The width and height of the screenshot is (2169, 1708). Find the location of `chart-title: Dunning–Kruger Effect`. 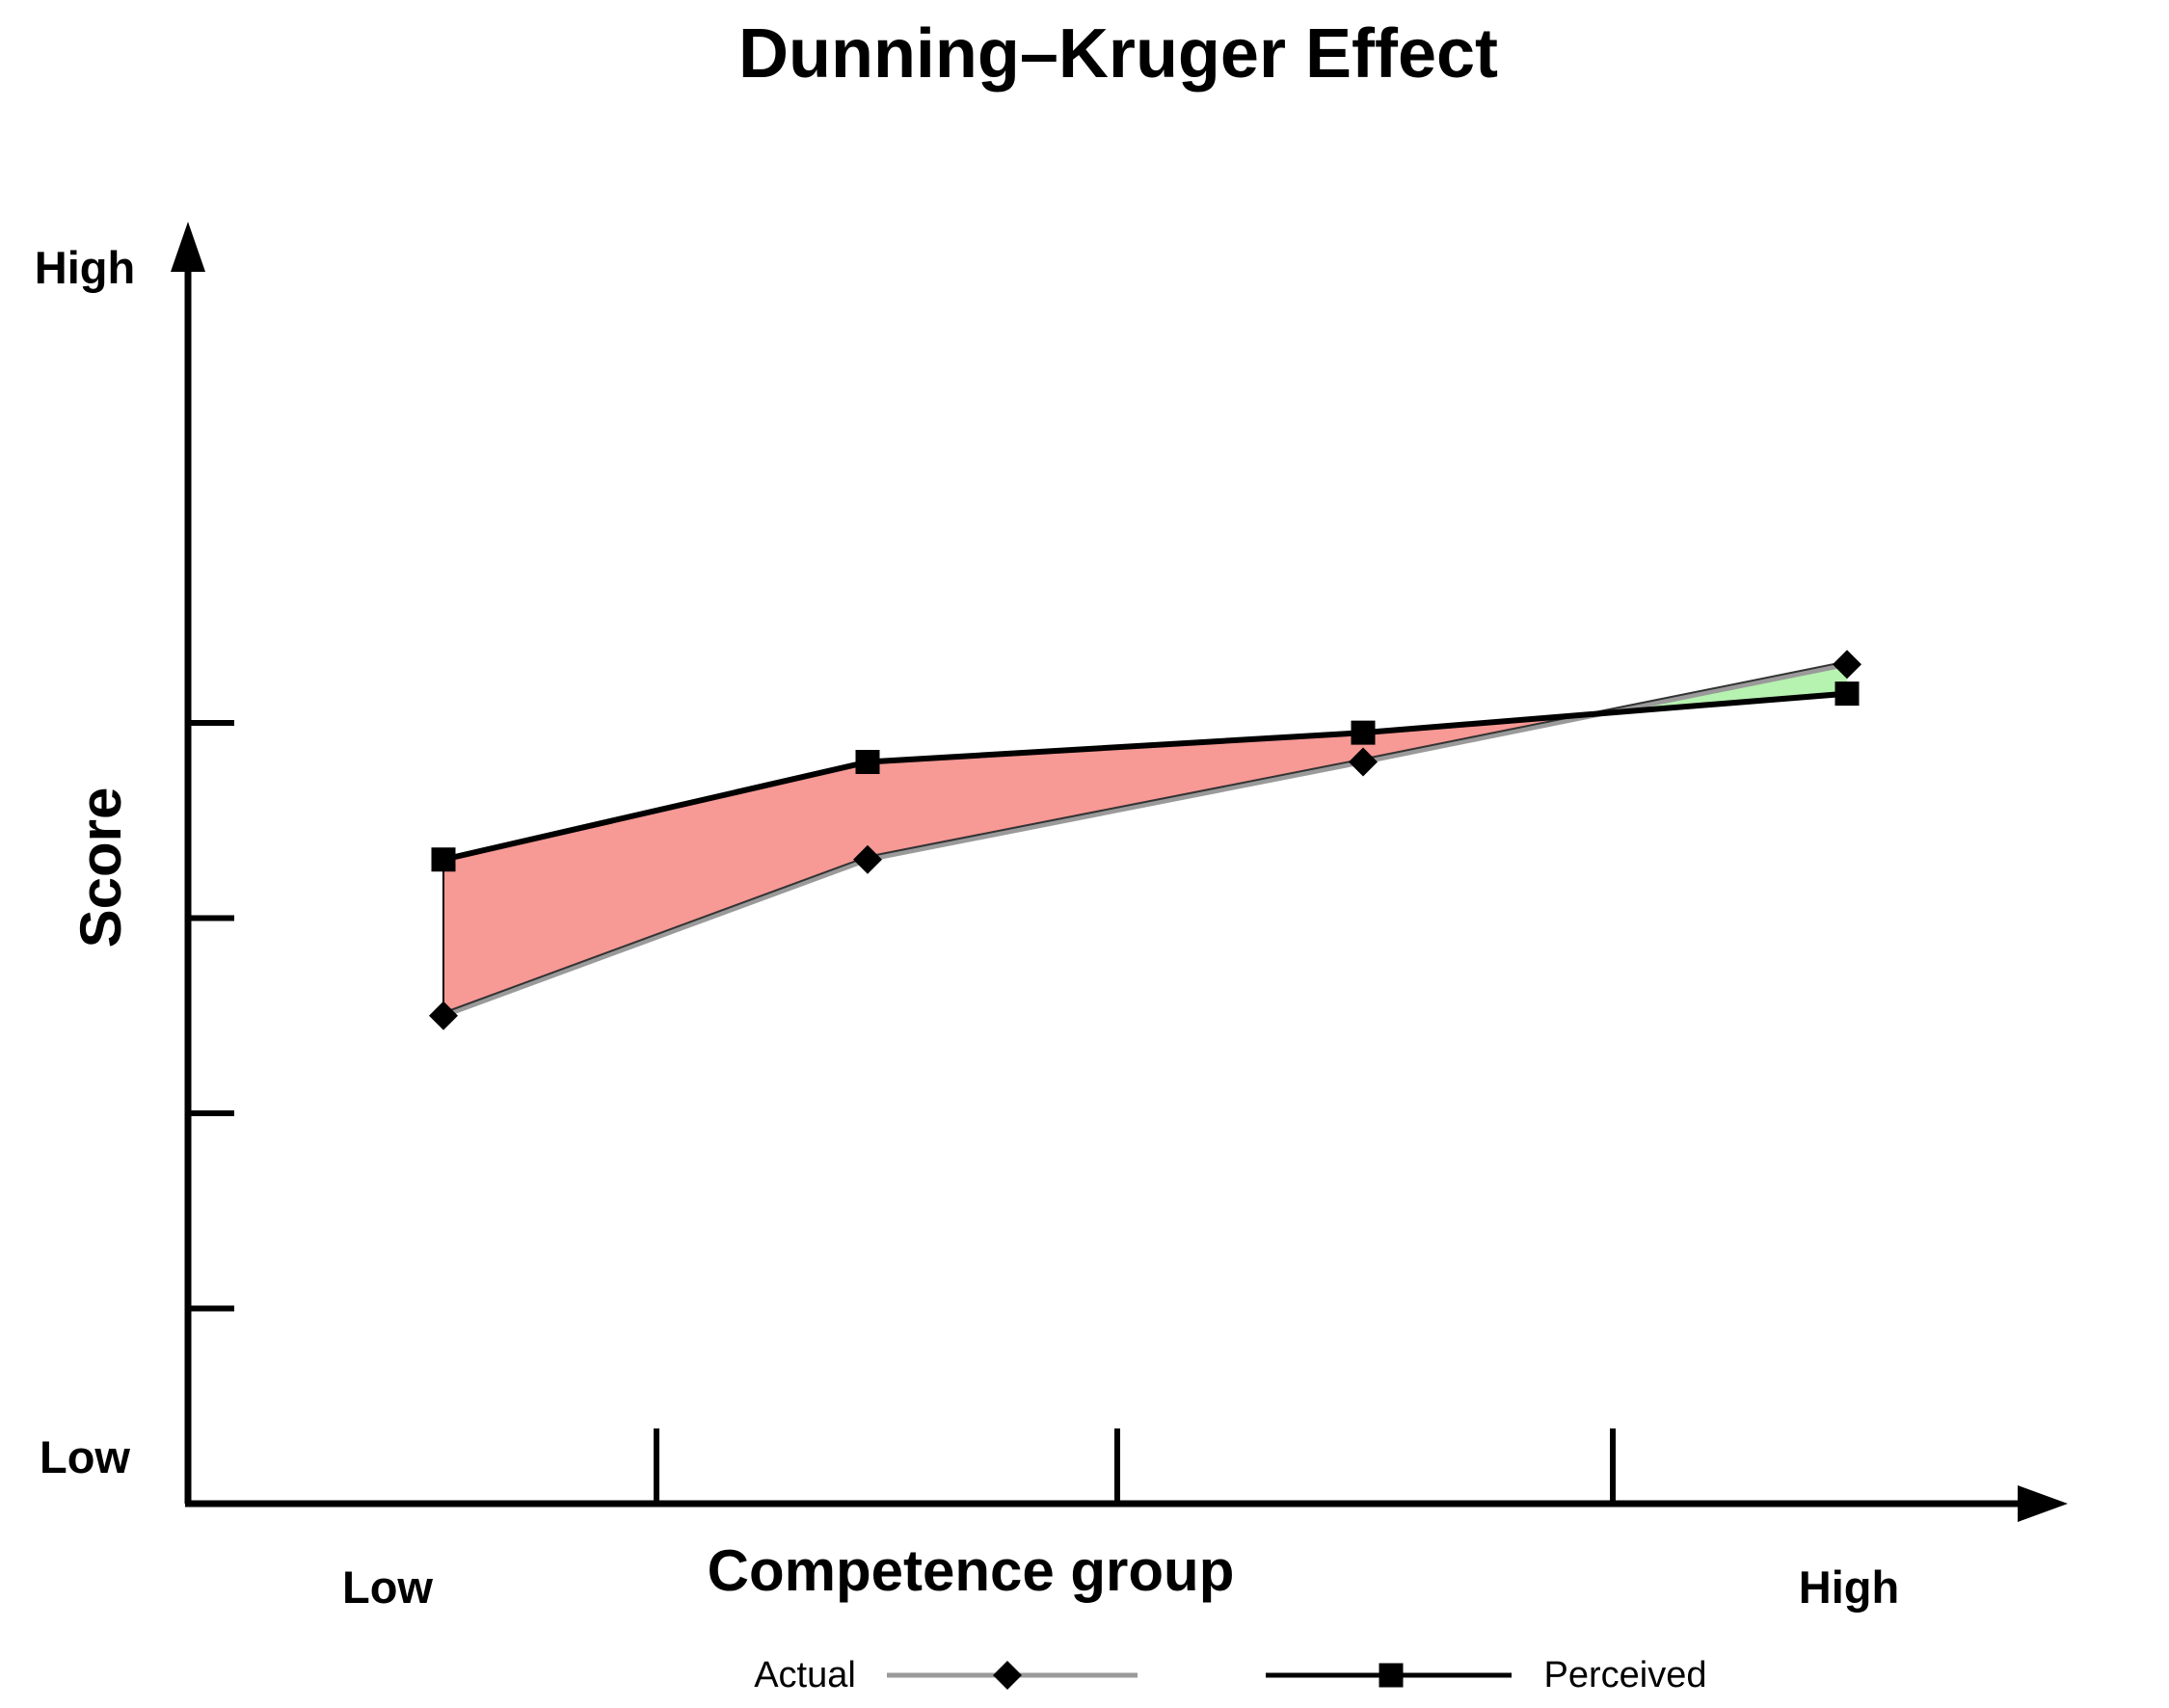

chart-title: Dunning–Kruger Effect is located at coordinates (1118, 54).